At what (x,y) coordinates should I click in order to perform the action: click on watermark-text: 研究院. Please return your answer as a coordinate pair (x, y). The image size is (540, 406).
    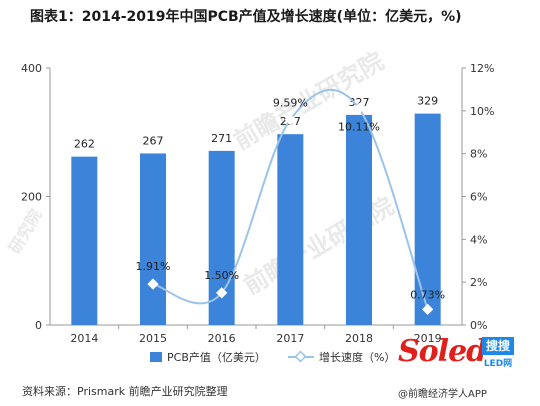
    Looking at the image, I should click on (25, 231).